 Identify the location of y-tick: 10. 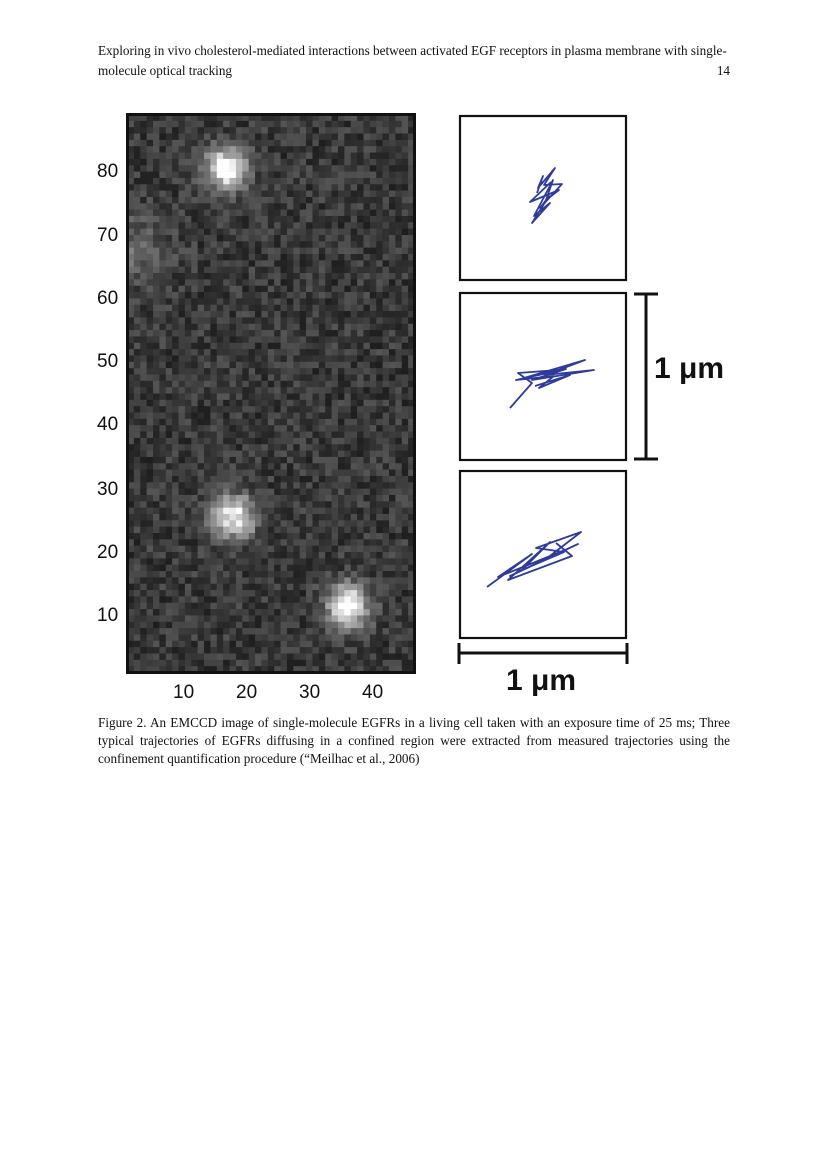
(108, 615).